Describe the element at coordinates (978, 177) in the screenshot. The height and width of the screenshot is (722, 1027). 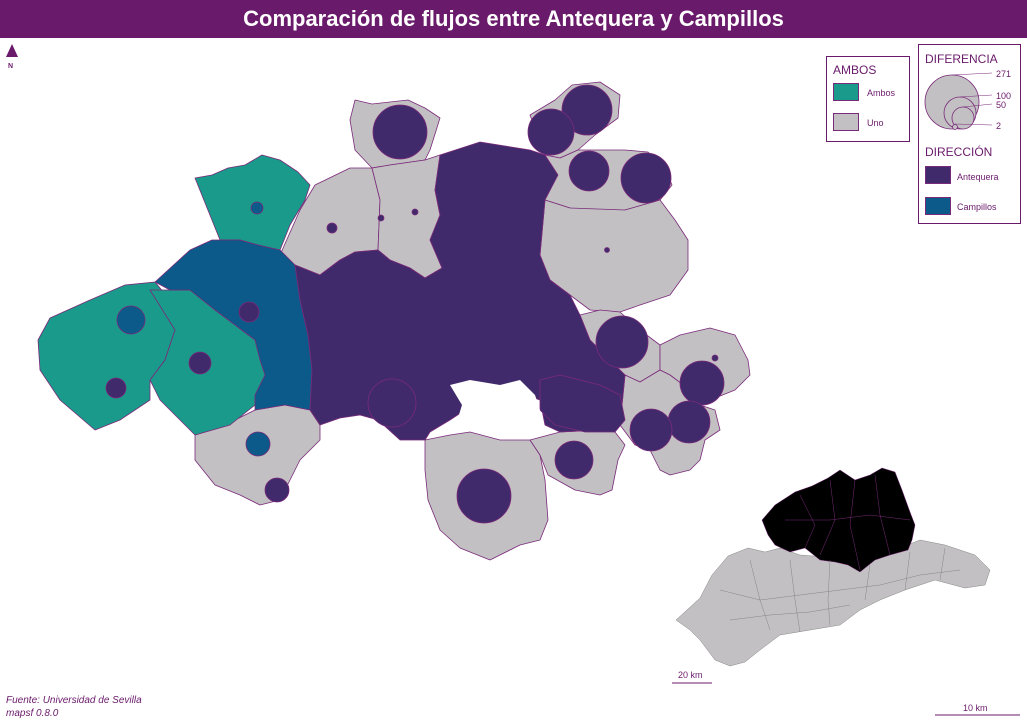
I see `legend-antequera-label: Antequera` at that location.